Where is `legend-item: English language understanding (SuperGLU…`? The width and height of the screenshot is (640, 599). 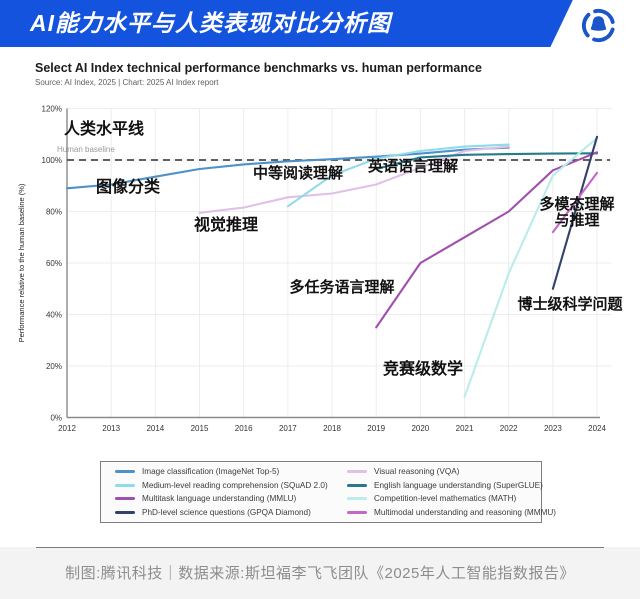
legend-item: English language understanding (SuperGLU… is located at coordinates (451, 485).